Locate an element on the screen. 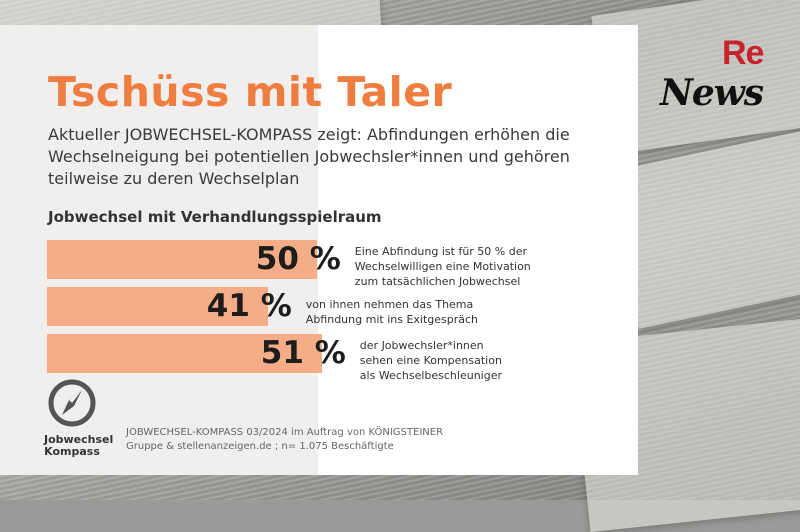  brand-news: News is located at coordinates (712, 93).